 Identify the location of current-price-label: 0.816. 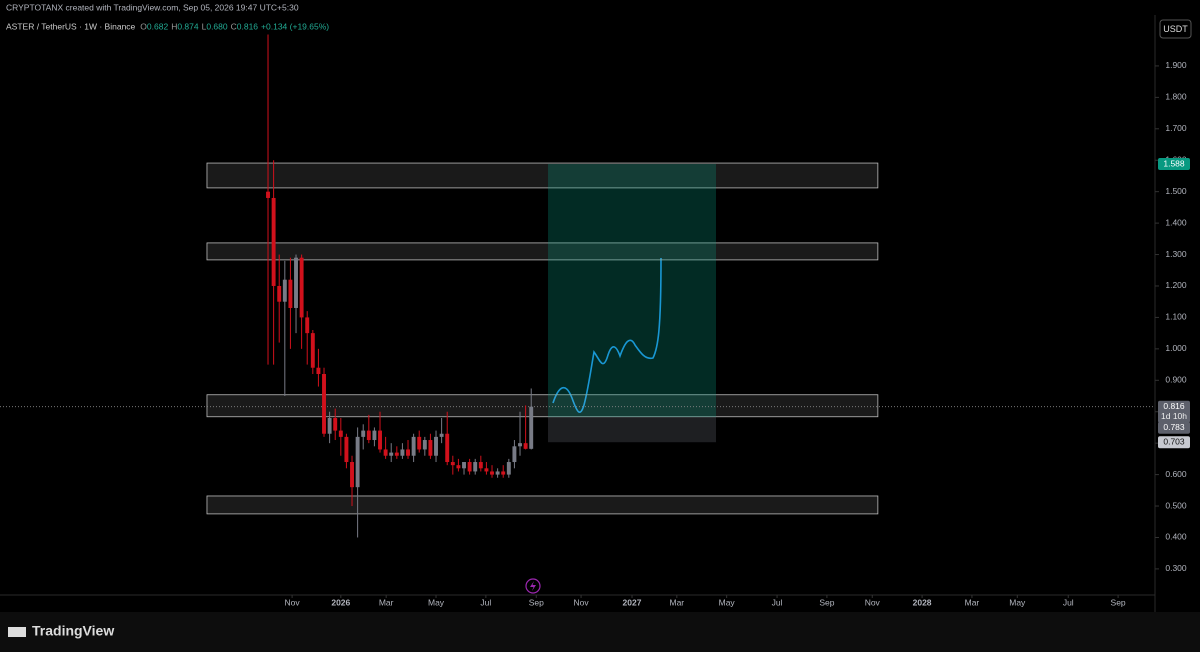
(1174, 406).